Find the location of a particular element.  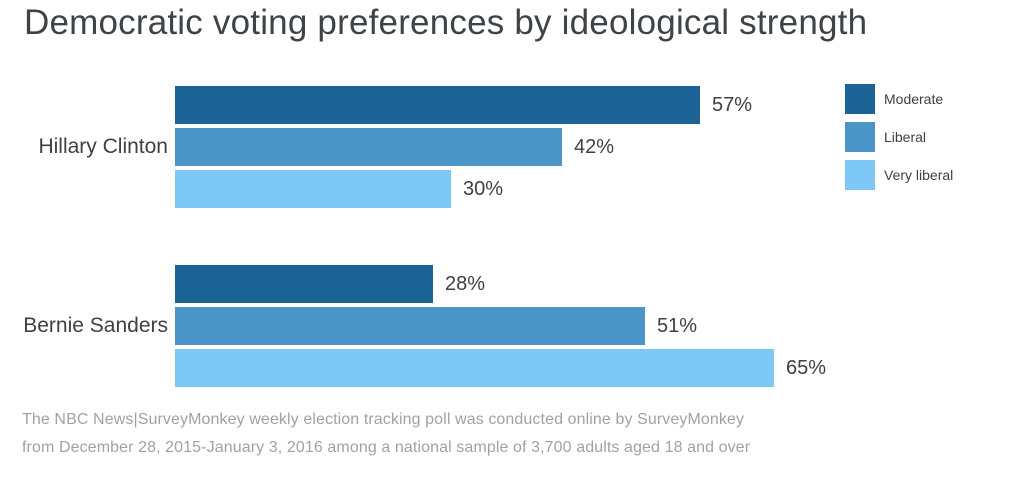

legend-item-moderate: Moderate is located at coordinates (899, 99).